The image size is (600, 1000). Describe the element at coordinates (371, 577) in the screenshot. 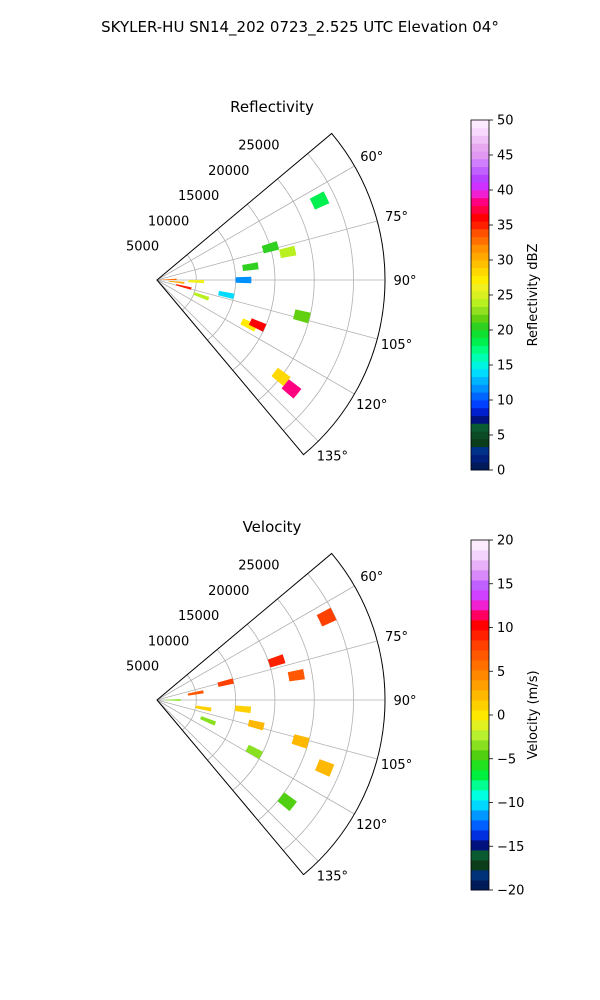

I see `azimuth-tick-label: 60°` at that location.